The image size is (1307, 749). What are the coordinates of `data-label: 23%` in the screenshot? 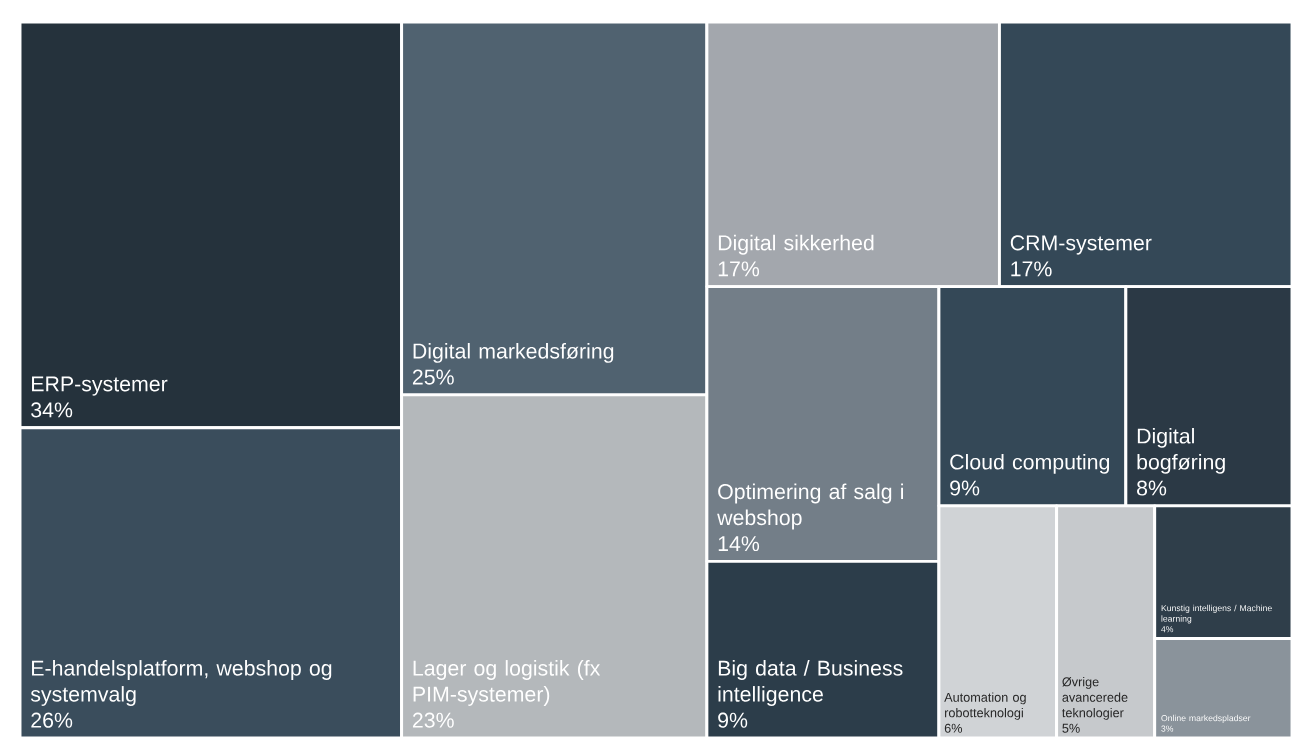 It's located at (433, 720).